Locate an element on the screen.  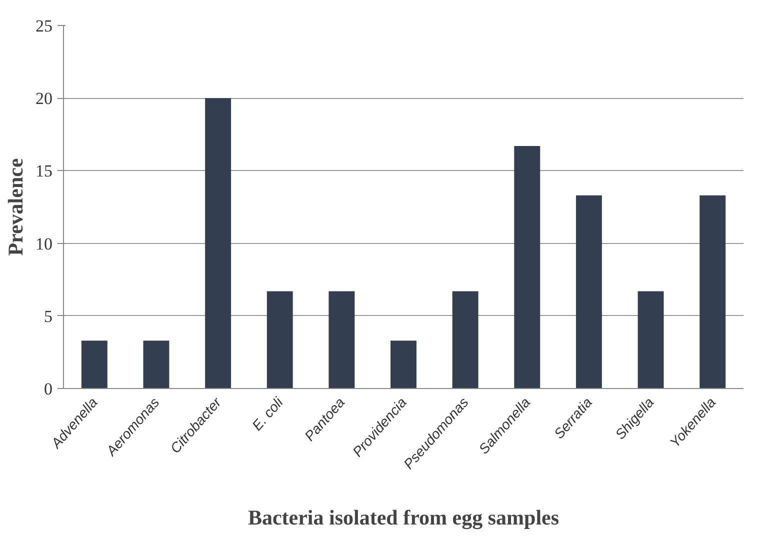
y-tick-label: 0 is located at coordinates (48, 389).